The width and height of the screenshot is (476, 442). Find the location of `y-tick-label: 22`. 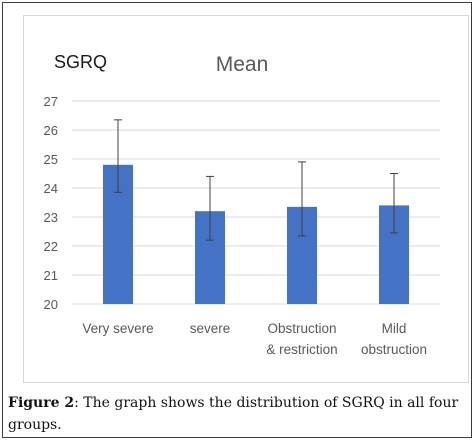

y-tick-label: 22 is located at coordinates (51, 246).